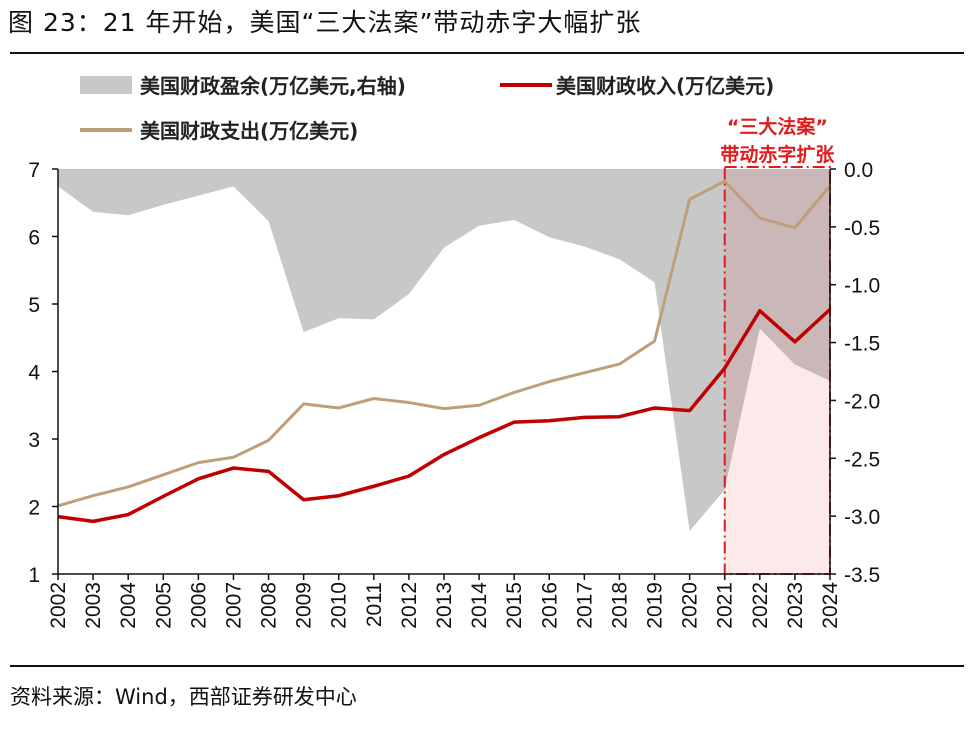 This screenshot has width=974, height=730. I want to click on left-tick-label: 5, so click(34, 305).